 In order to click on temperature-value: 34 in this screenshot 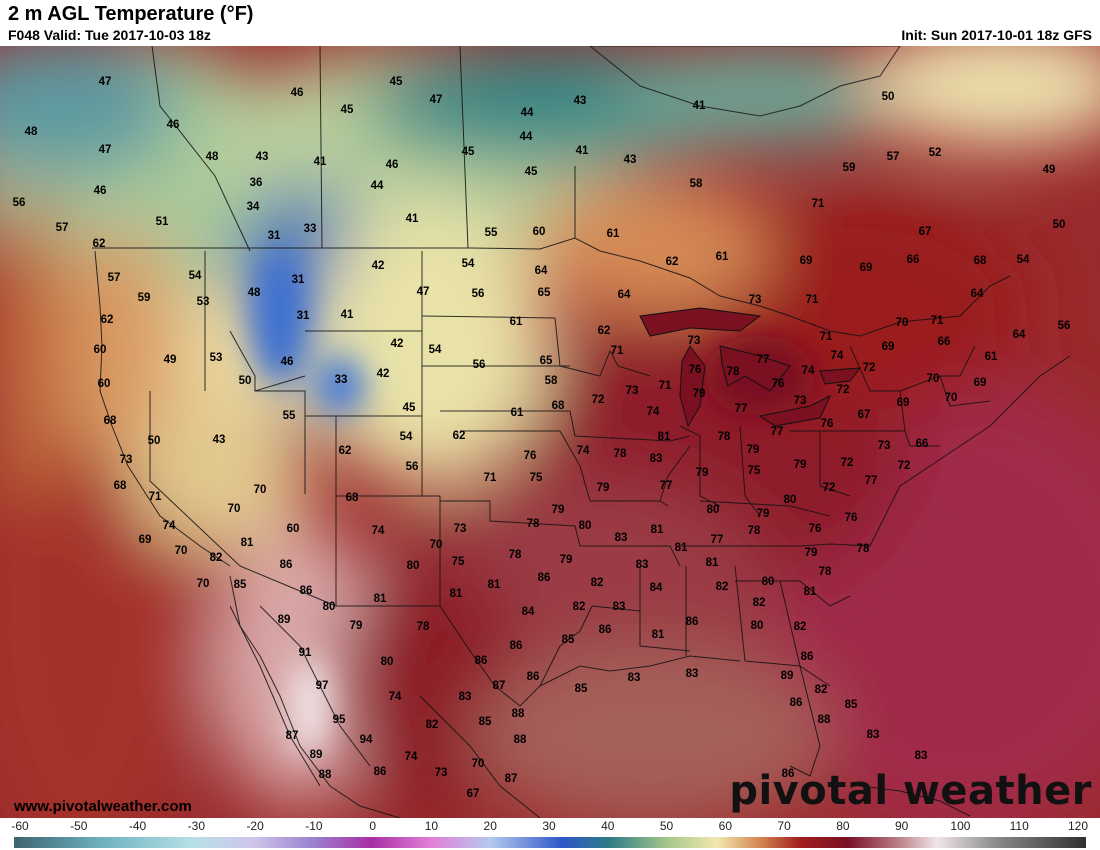, I will do `click(253, 207)`.